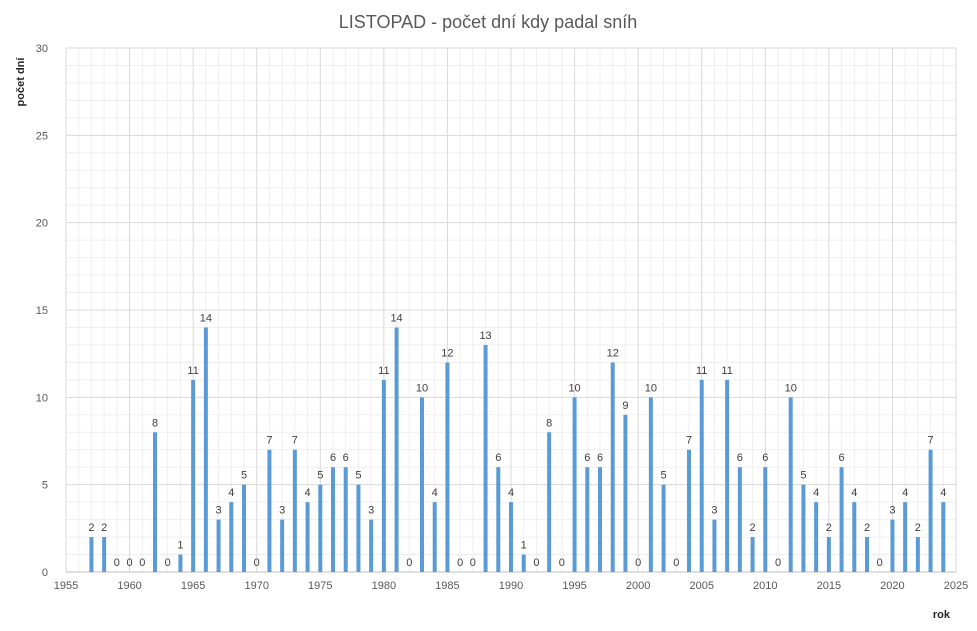  Describe the element at coordinates (447, 353) in the screenshot. I see `data-label: 12` at that location.